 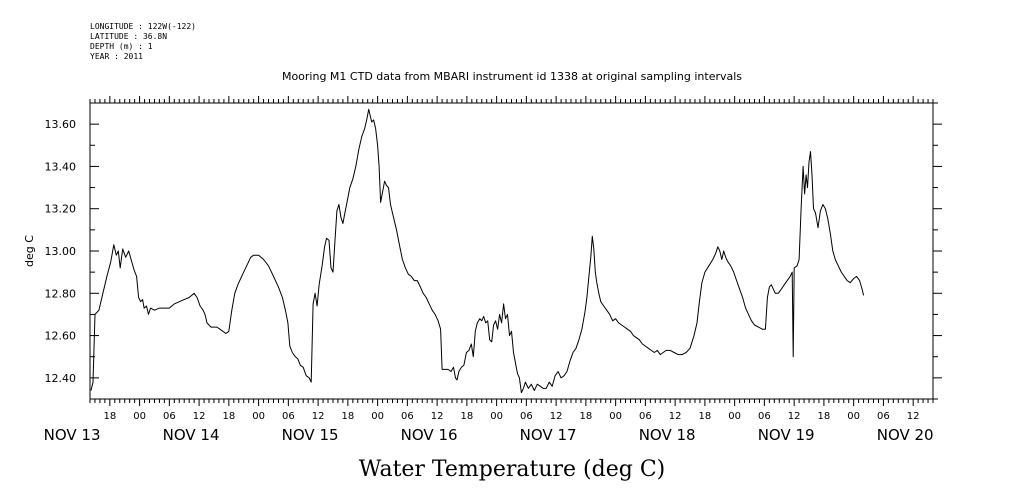 I want to click on x-day-label: NOV 13, so click(x=72, y=435).